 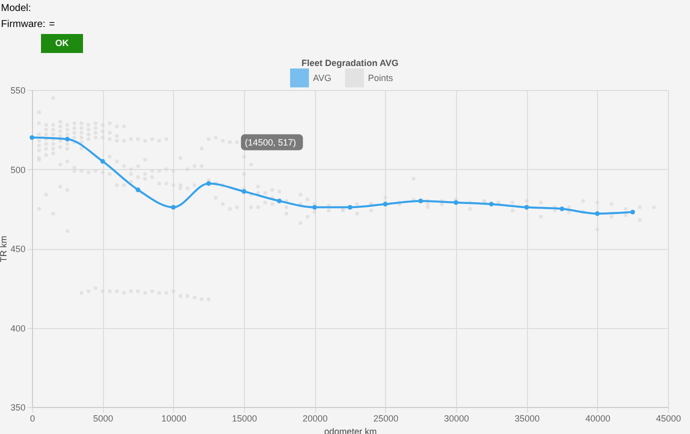 I want to click on legend-label: AVG, so click(x=322, y=77).